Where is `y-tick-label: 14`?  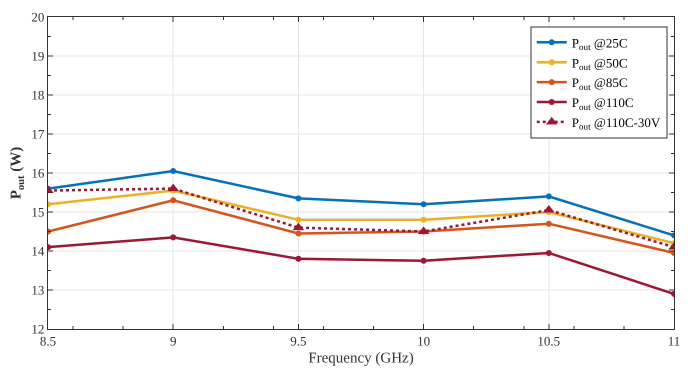
y-tick-label: 14 is located at coordinates (38, 251).